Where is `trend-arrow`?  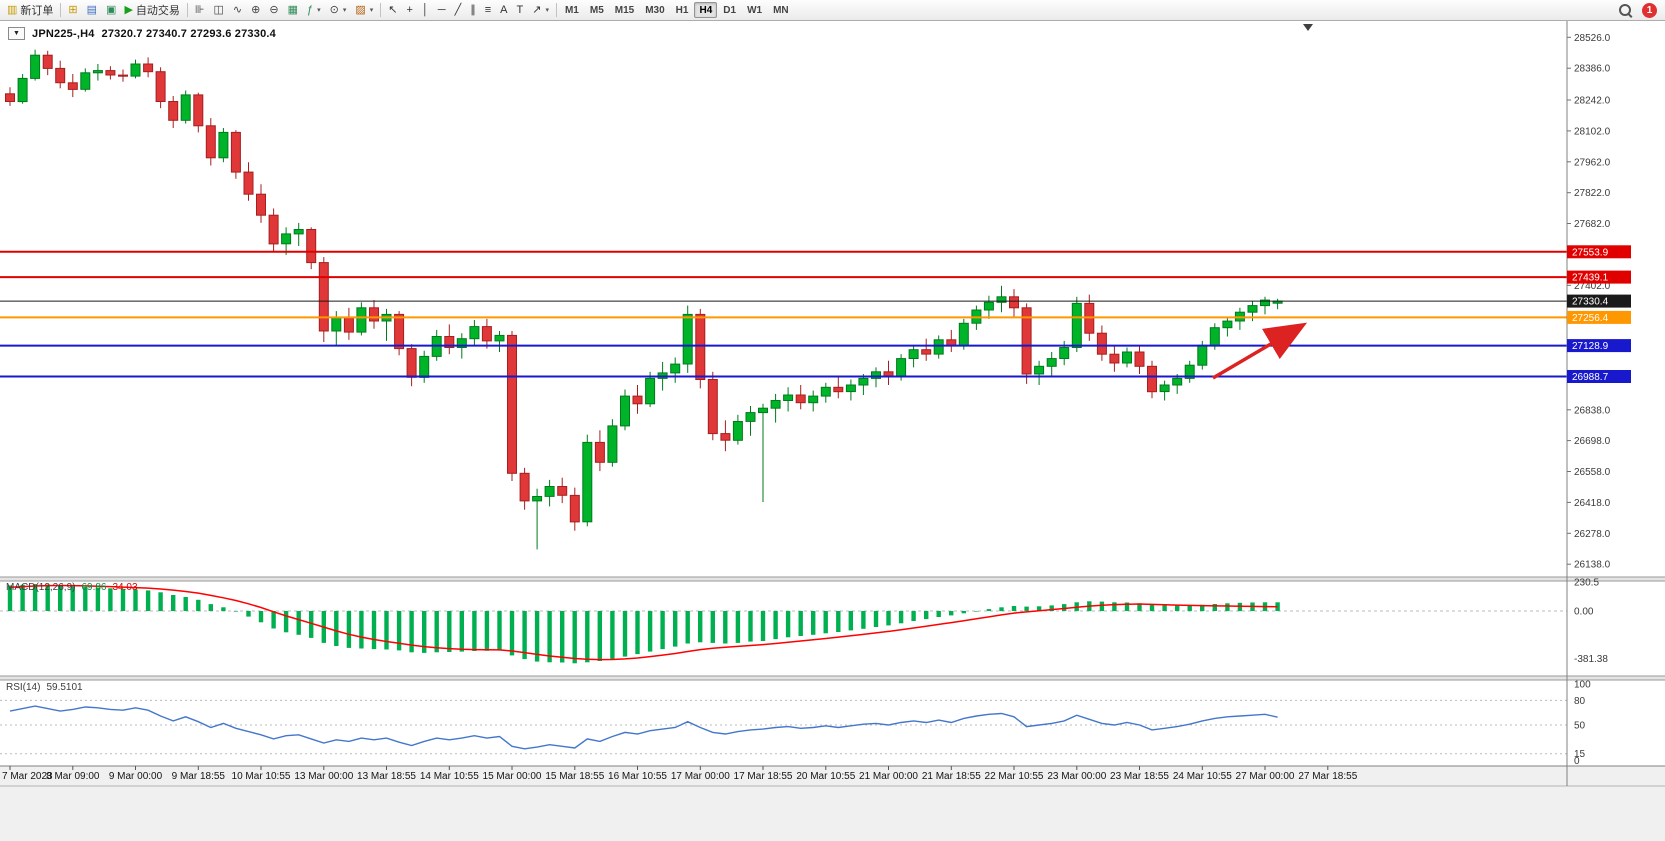
trend-arrow is located at coordinates (1260, 351).